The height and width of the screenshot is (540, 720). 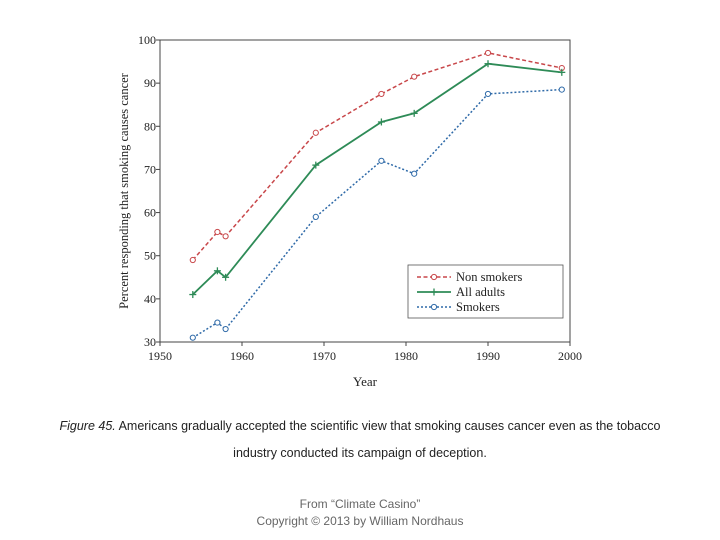 What do you see at coordinates (150, 83) in the screenshot?
I see `y-tick-label: 90` at bounding box center [150, 83].